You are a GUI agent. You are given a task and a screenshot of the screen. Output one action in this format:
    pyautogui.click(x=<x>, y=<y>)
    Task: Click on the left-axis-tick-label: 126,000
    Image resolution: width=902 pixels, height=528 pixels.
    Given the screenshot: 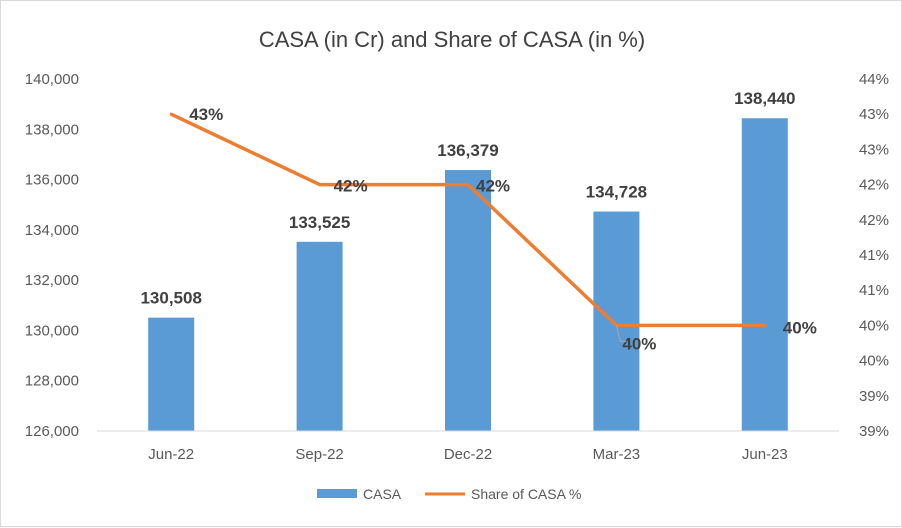 What is the action you would take?
    pyautogui.click(x=52, y=431)
    